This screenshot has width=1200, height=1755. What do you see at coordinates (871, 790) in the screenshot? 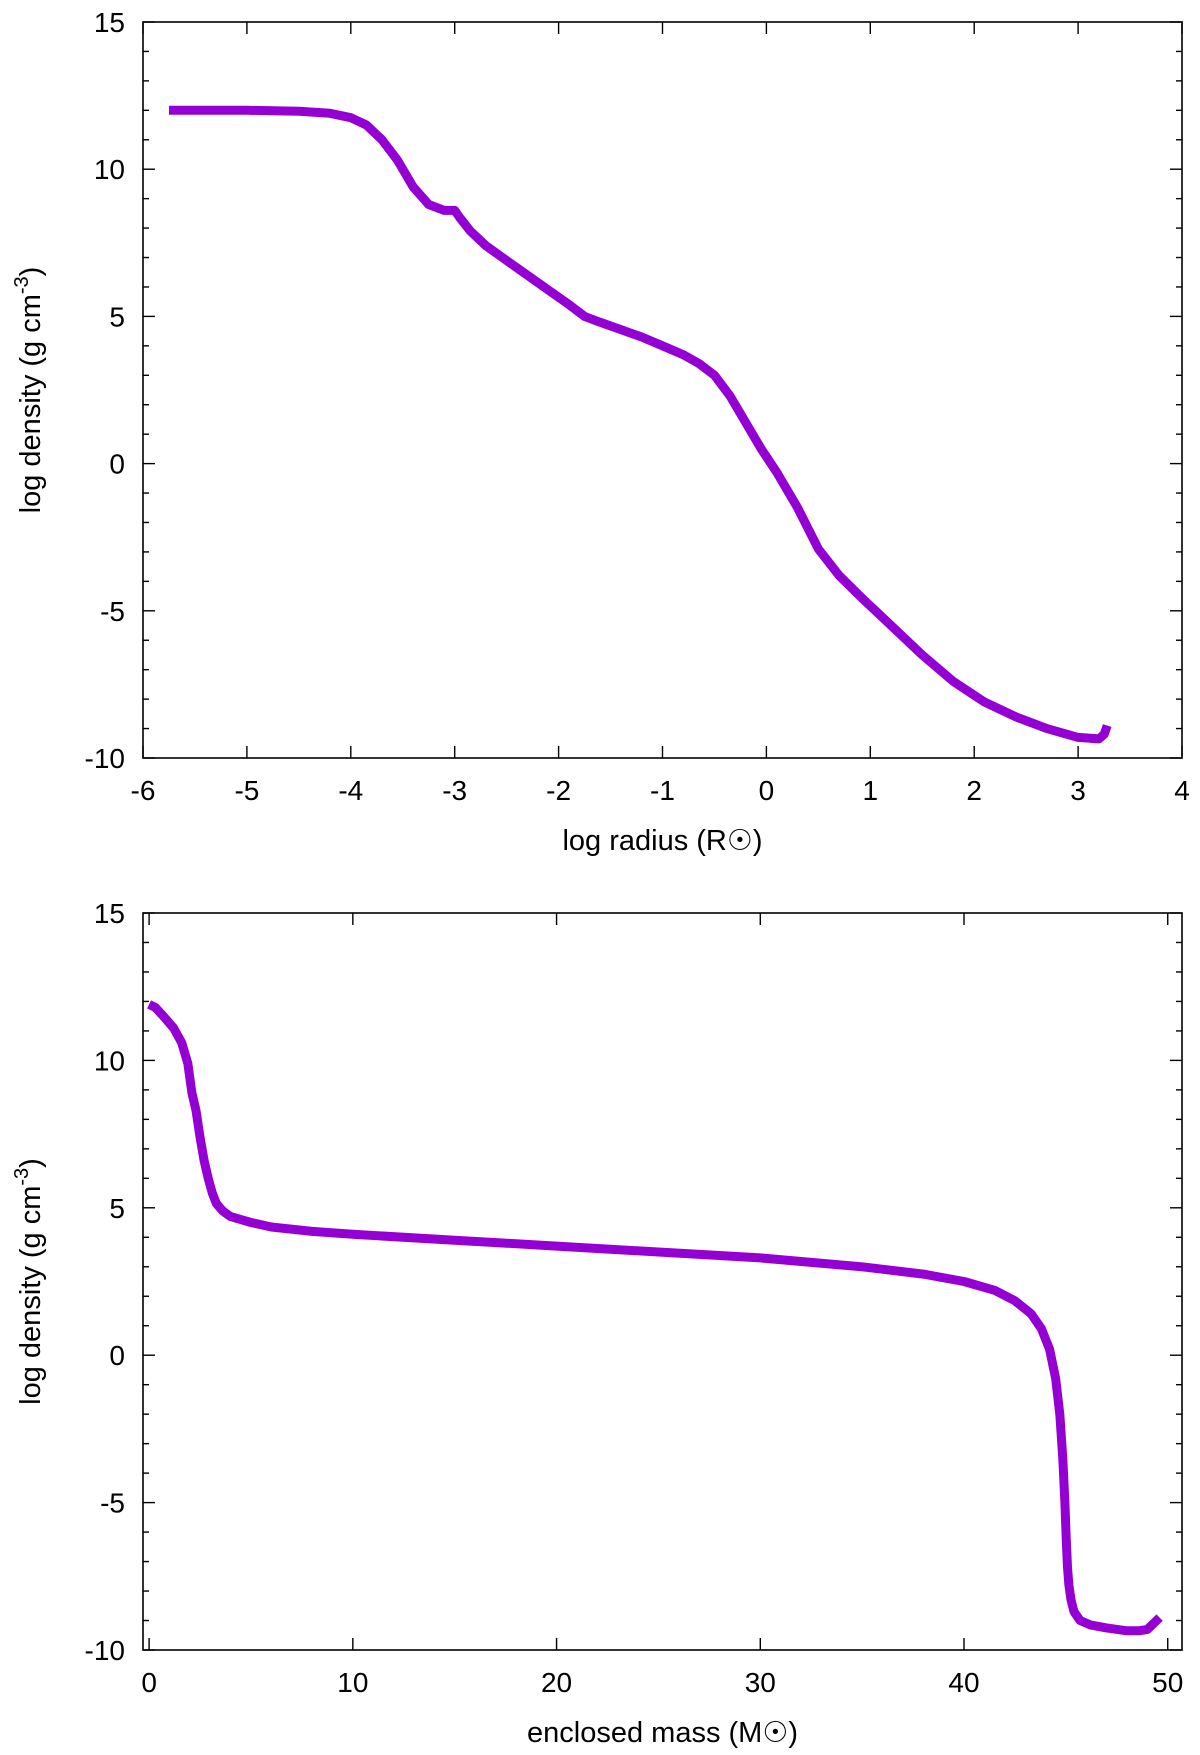
I see `x-tick-label: 1` at bounding box center [871, 790].